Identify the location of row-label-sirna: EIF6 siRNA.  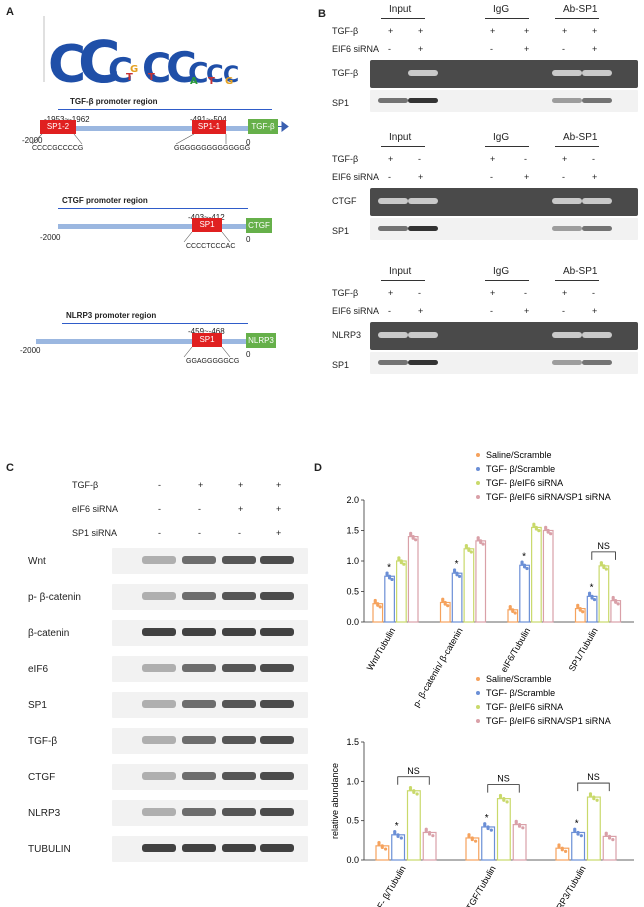
(356, 311).